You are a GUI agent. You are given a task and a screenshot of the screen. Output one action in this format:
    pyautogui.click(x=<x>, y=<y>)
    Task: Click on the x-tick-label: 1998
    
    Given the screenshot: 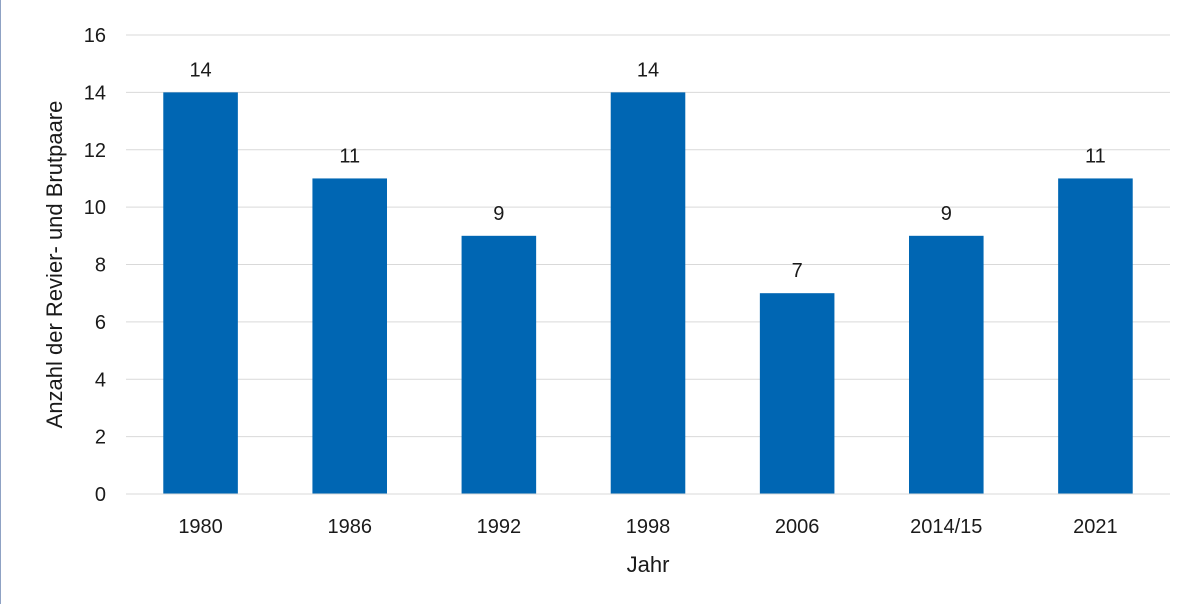 What is the action you would take?
    pyautogui.click(x=648, y=527)
    